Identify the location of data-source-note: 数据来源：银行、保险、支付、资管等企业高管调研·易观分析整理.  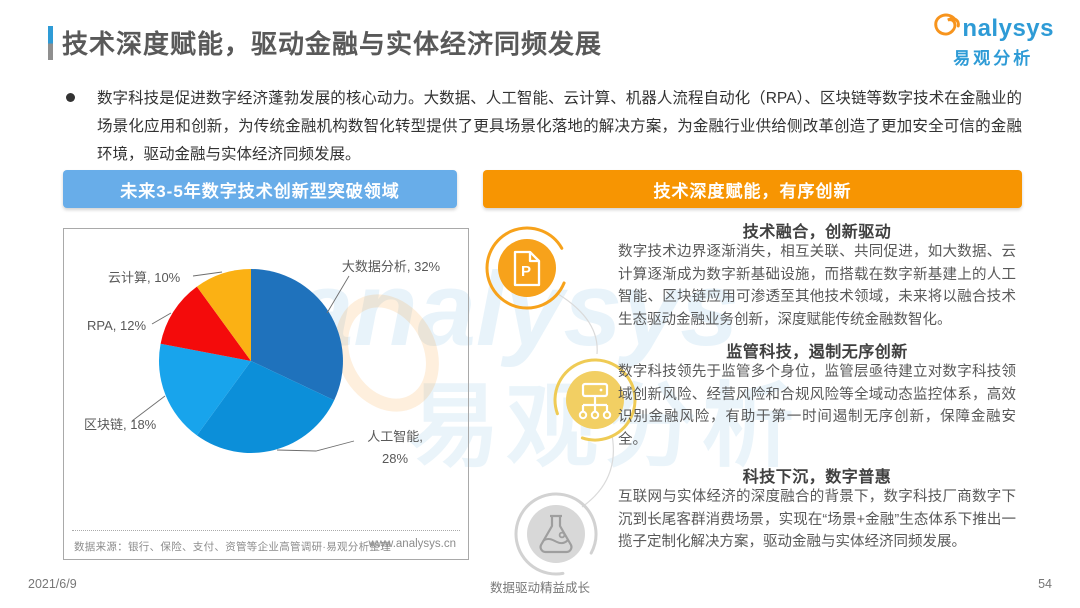
(232, 547).